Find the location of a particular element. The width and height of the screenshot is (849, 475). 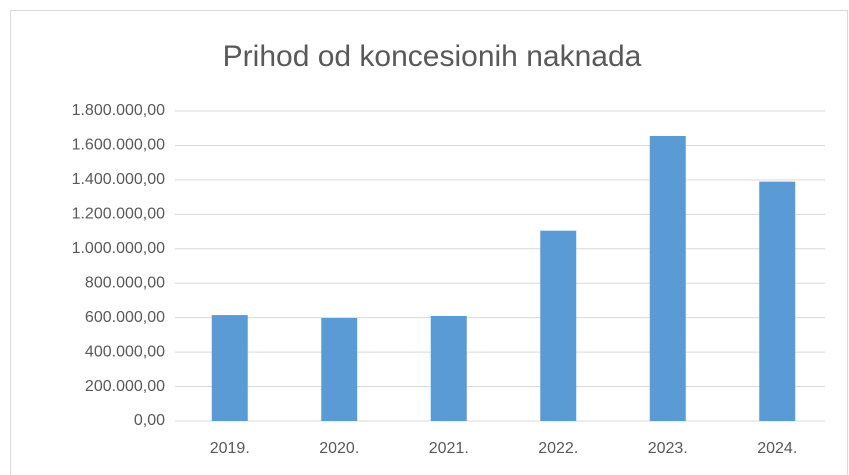

x-tick-label: 2020. is located at coordinates (339, 448).